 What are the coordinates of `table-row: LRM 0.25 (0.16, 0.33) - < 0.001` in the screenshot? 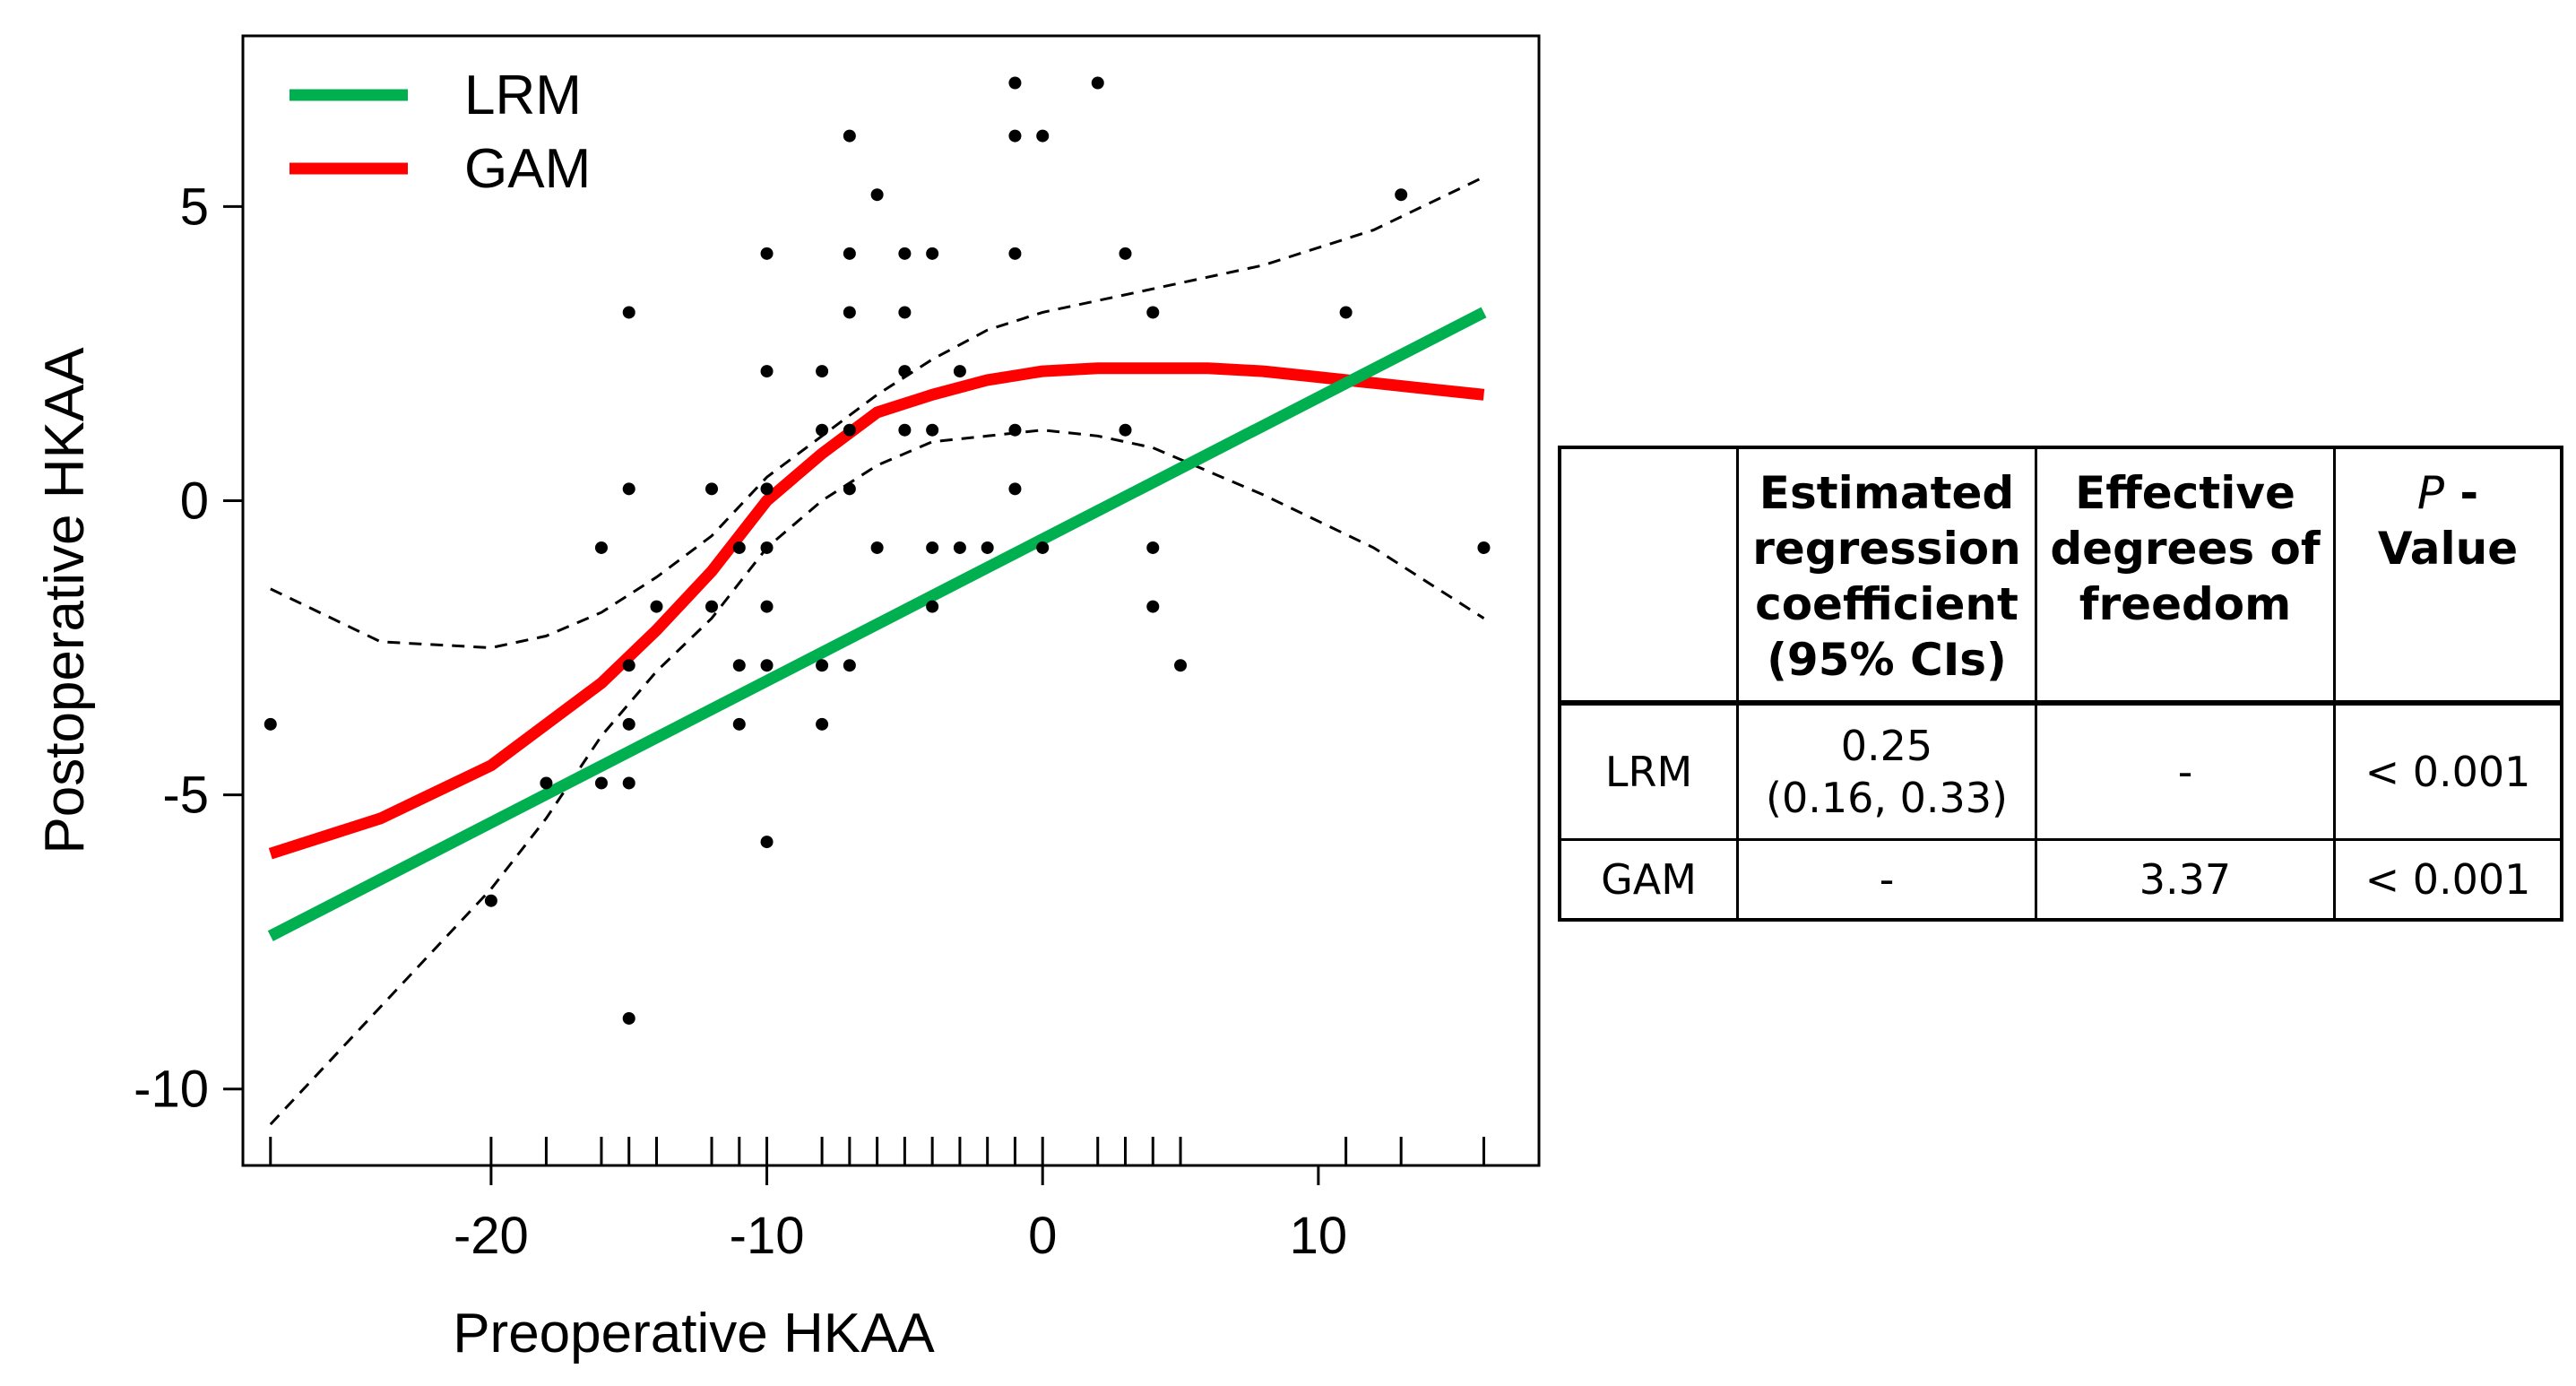 It's located at (2060, 771).